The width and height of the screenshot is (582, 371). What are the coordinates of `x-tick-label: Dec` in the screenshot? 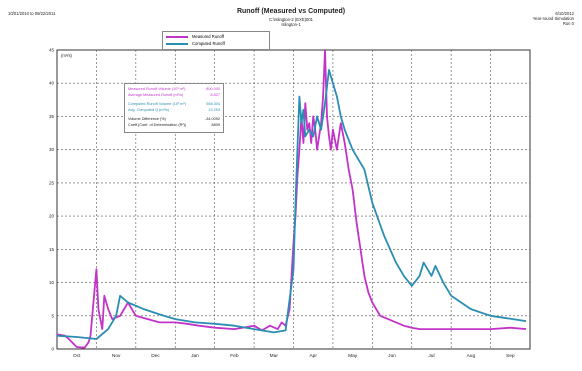 It's located at (155, 356).